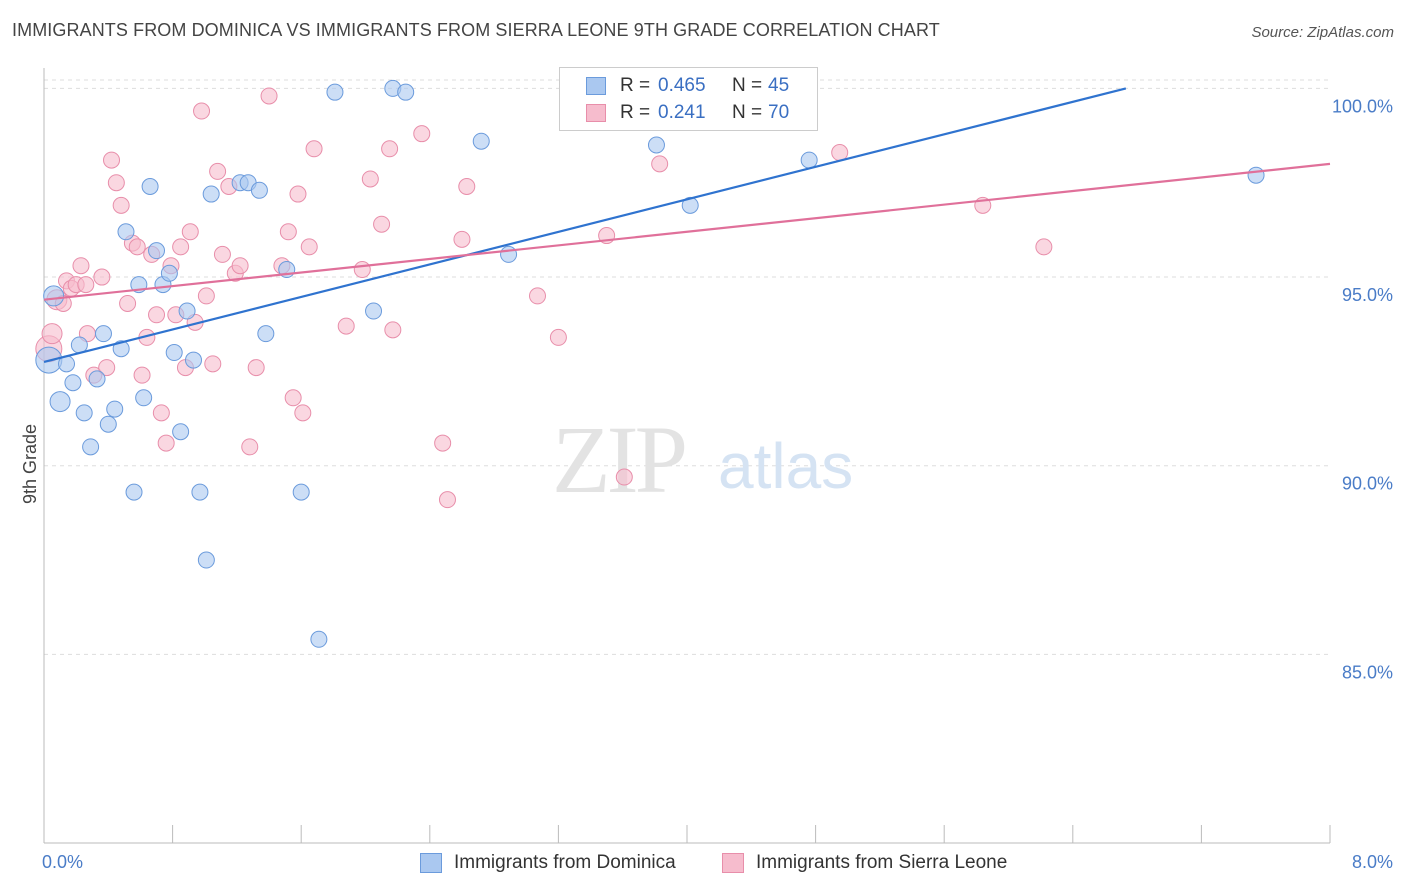  I want to click on legend-r-label: R =, so click(635, 112).